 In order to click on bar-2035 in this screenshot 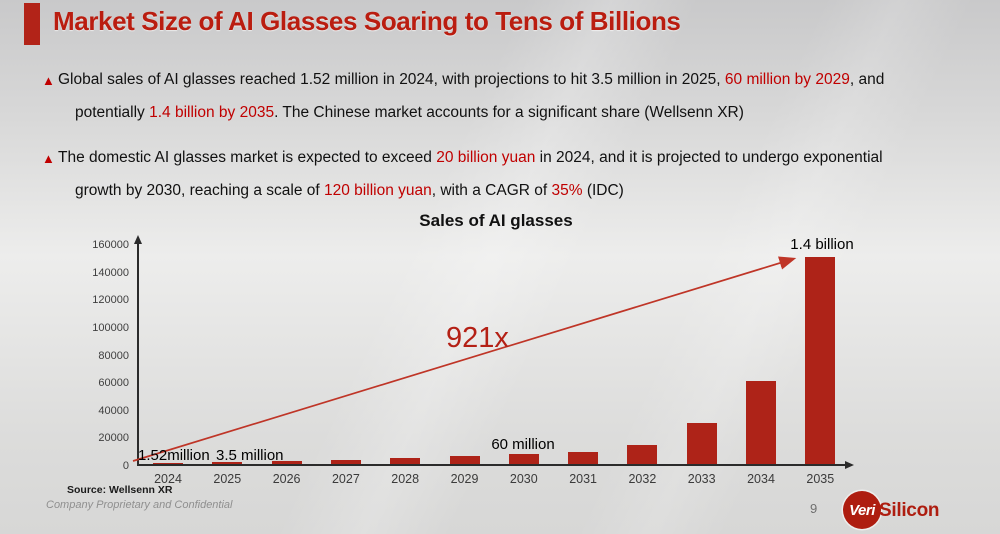, I will do `click(820, 360)`.